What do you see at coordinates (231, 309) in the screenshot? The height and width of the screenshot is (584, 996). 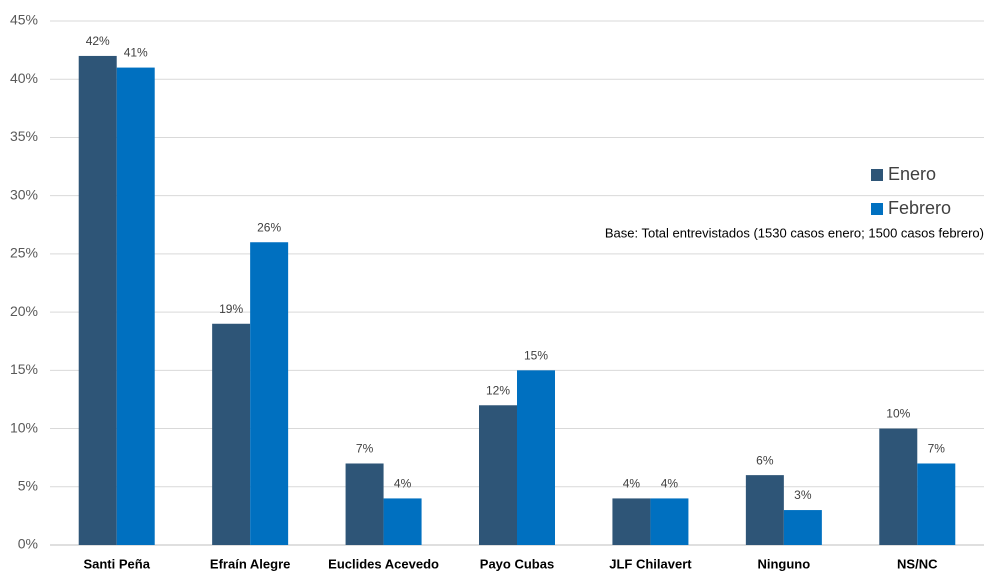 I see `value-label: 19%` at bounding box center [231, 309].